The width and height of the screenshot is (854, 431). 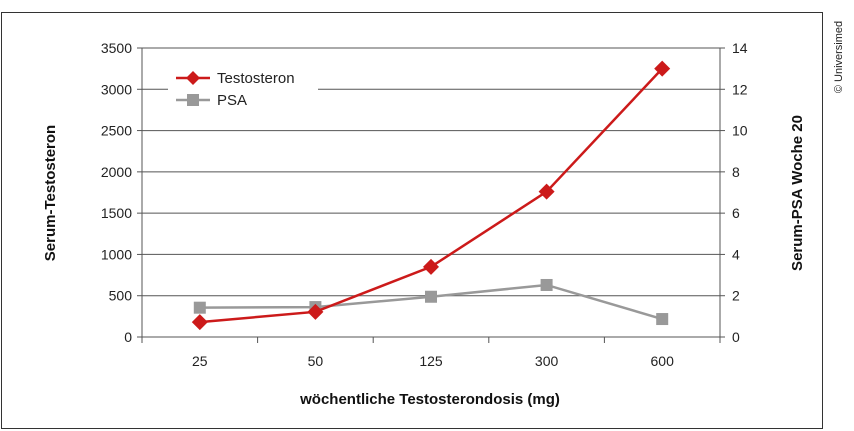 What do you see at coordinates (736, 296) in the screenshot?
I see `y2-tick-label: 2` at bounding box center [736, 296].